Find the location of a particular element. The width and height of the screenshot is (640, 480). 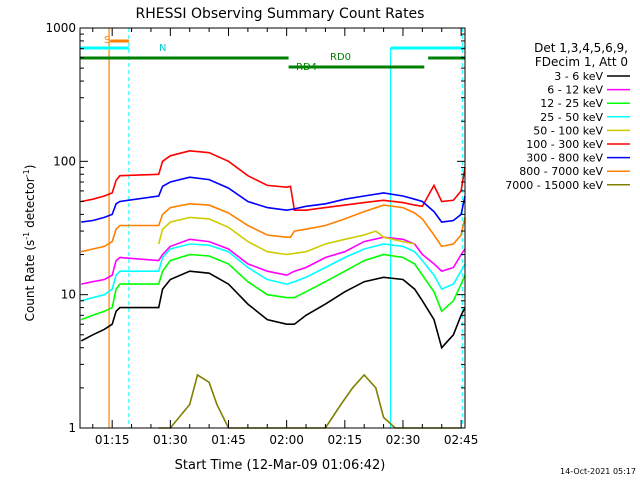

x-tick-label: 02:30 is located at coordinates (403, 440).